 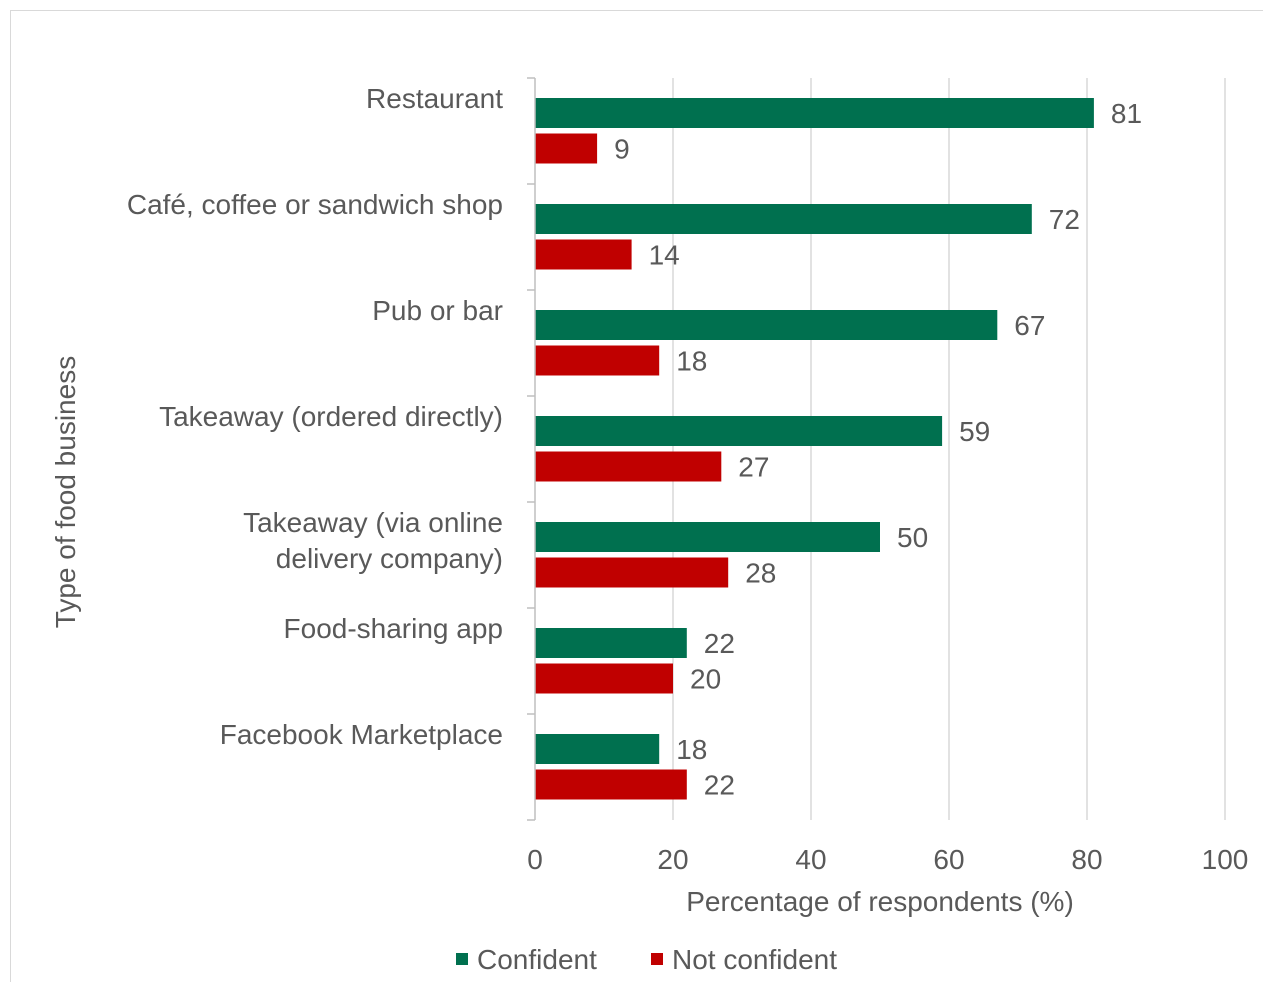 I want to click on legend-swatch-not-confident, so click(x=657, y=959).